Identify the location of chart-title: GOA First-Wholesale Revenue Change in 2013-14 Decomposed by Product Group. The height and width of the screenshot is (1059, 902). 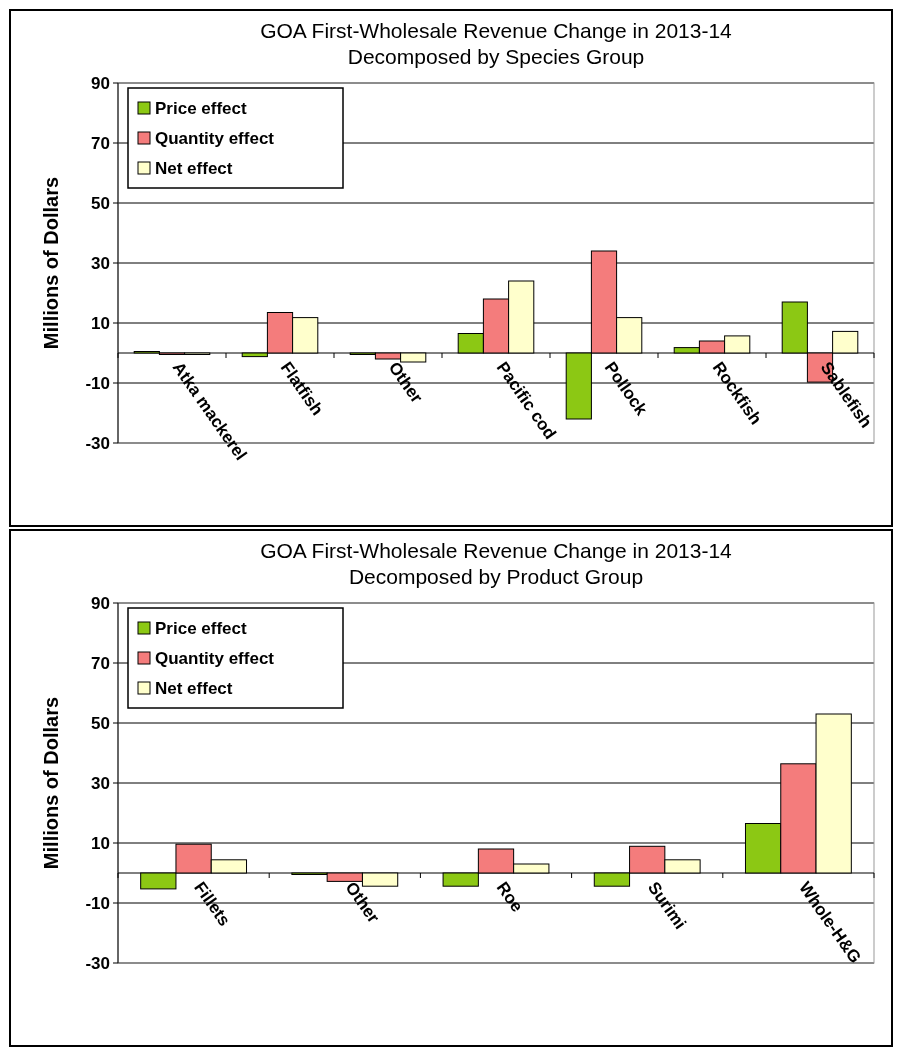
(496, 563).